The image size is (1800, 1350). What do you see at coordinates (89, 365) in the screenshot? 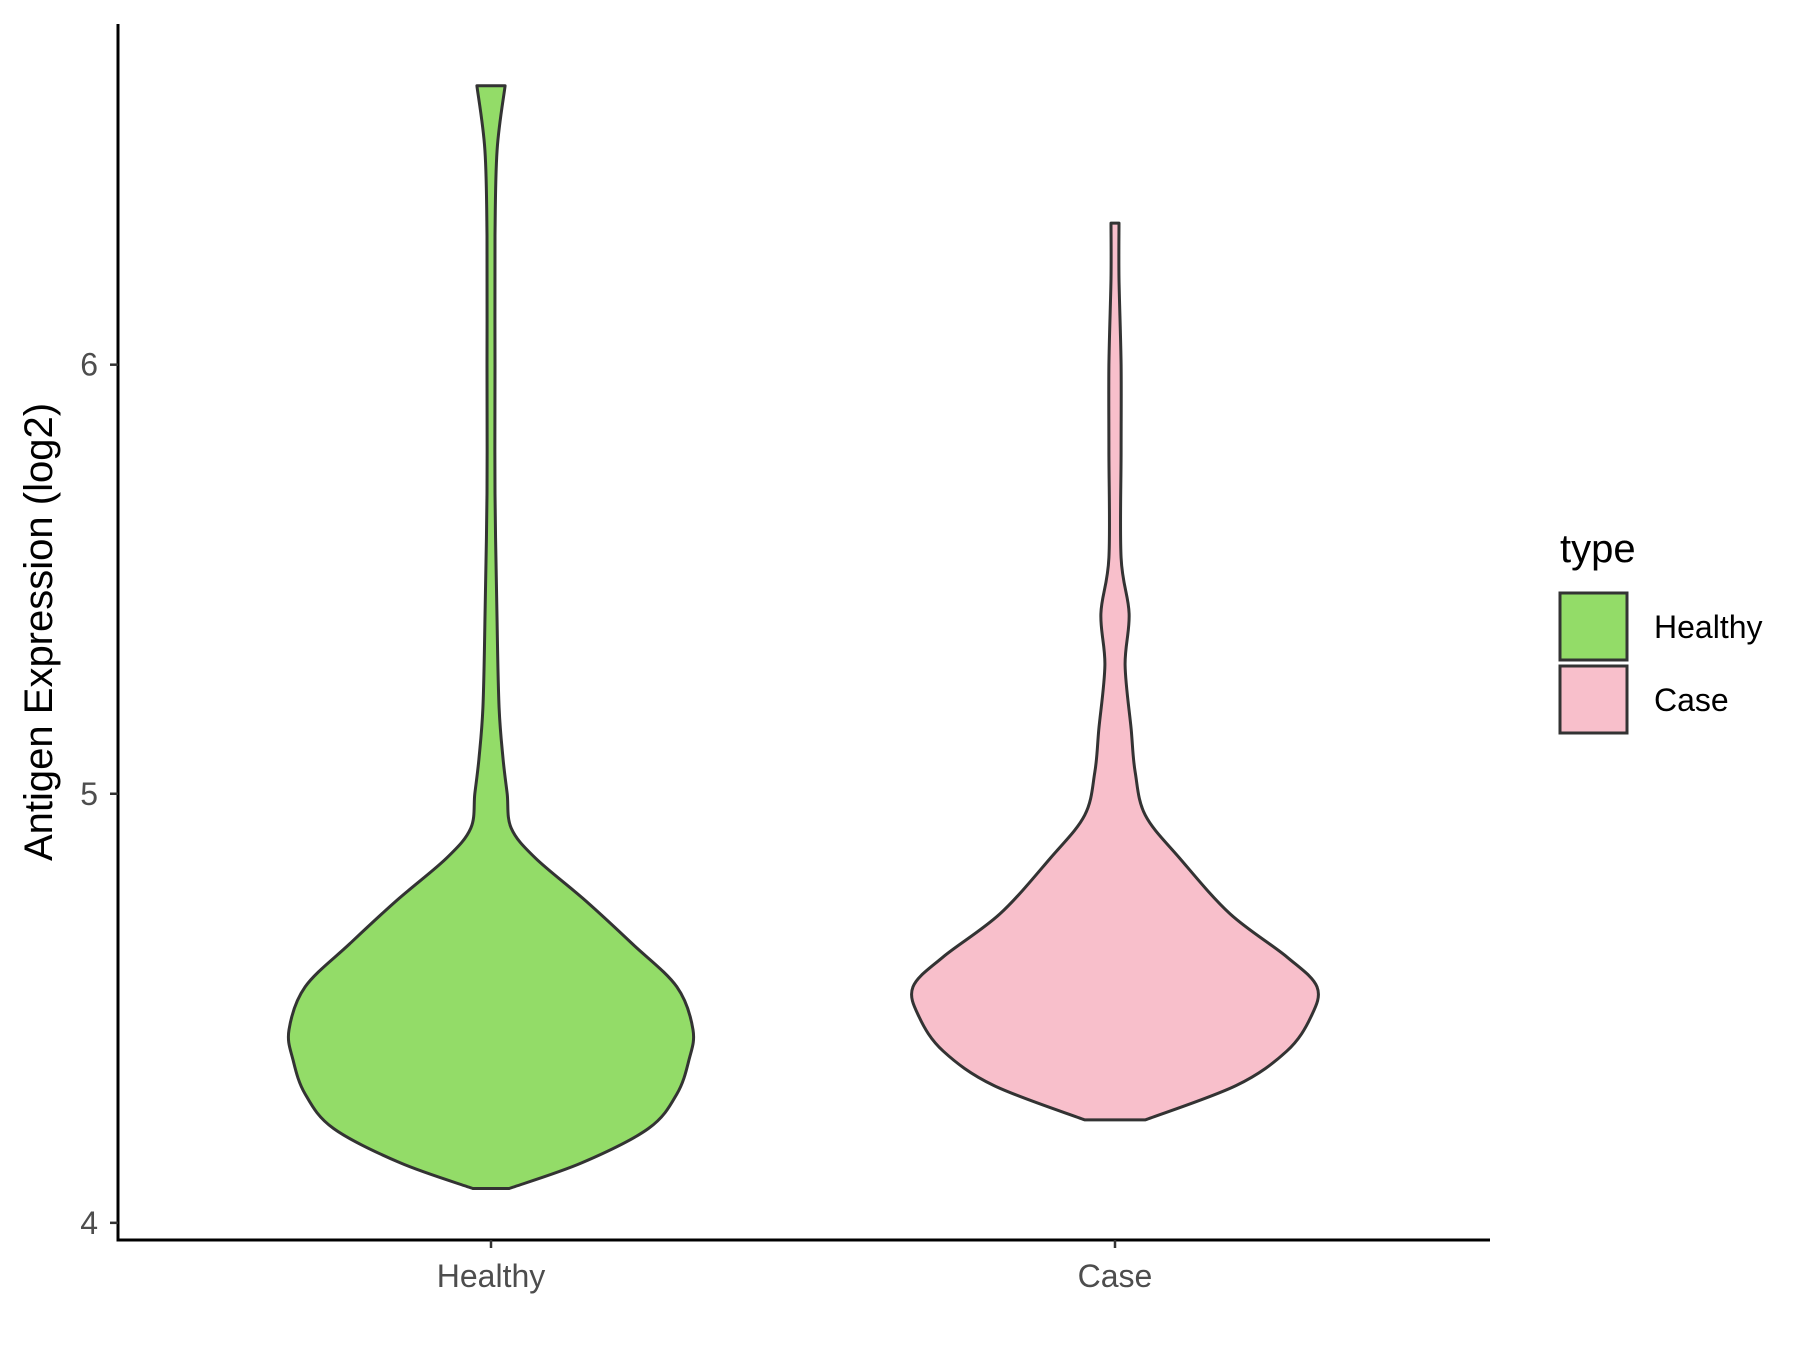
I see `y-tick-label: 6` at bounding box center [89, 365].